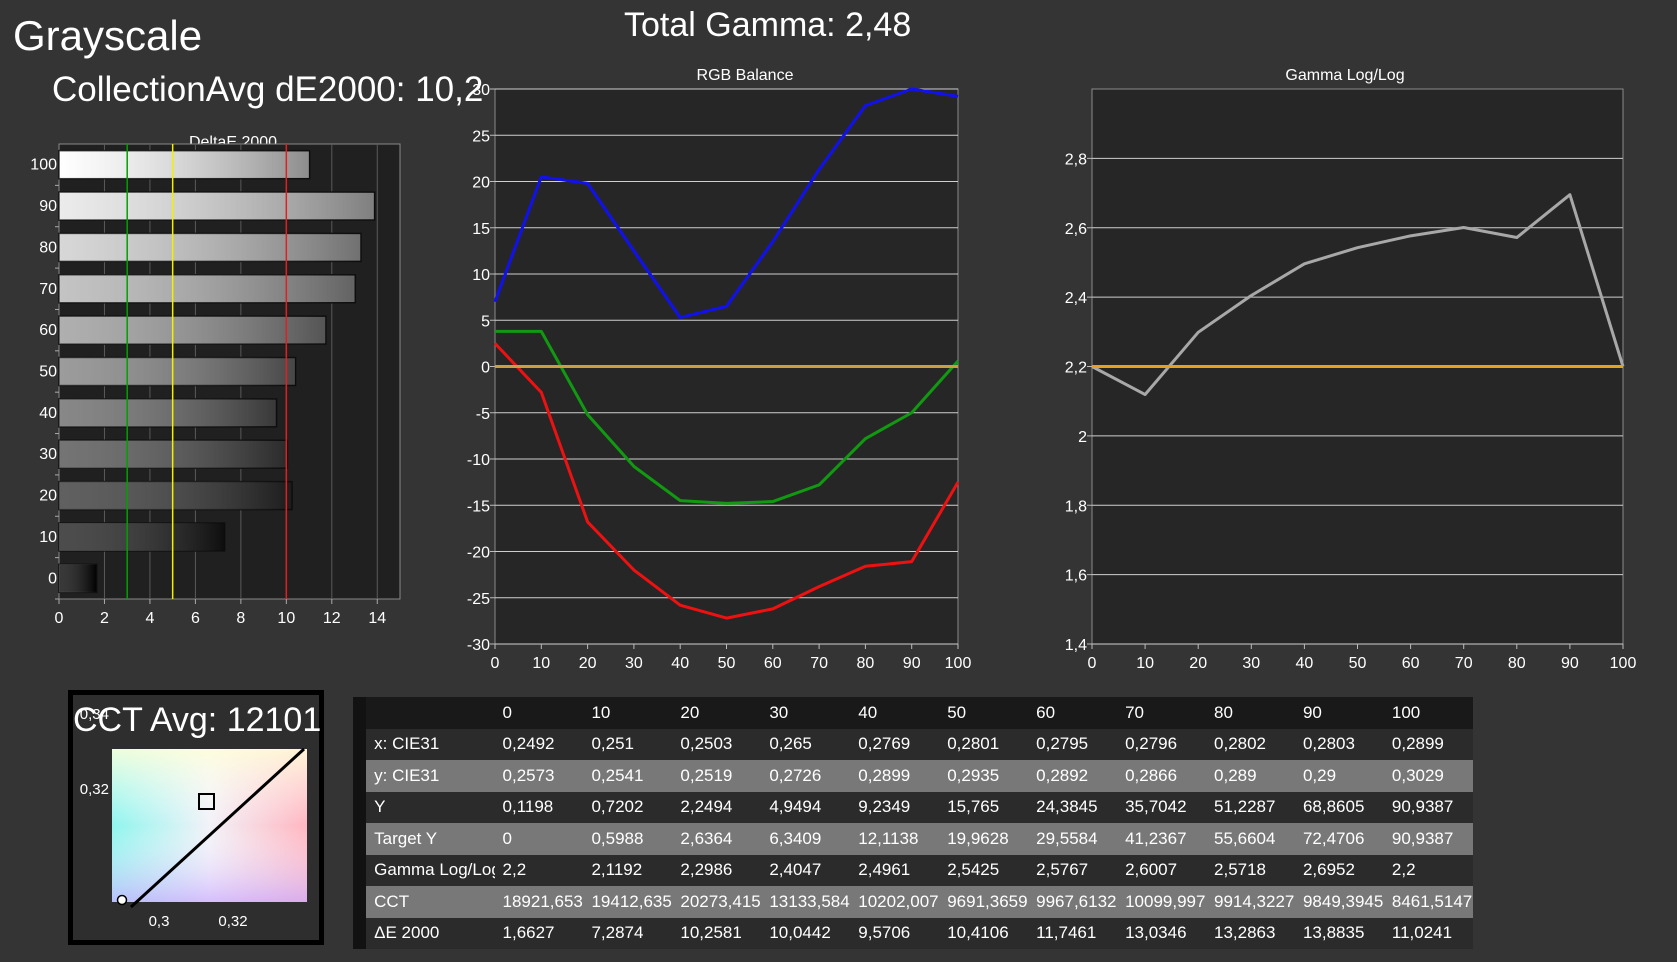 The image size is (1677, 962). I want to click on table-cell: 12,1138, so click(895, 839).